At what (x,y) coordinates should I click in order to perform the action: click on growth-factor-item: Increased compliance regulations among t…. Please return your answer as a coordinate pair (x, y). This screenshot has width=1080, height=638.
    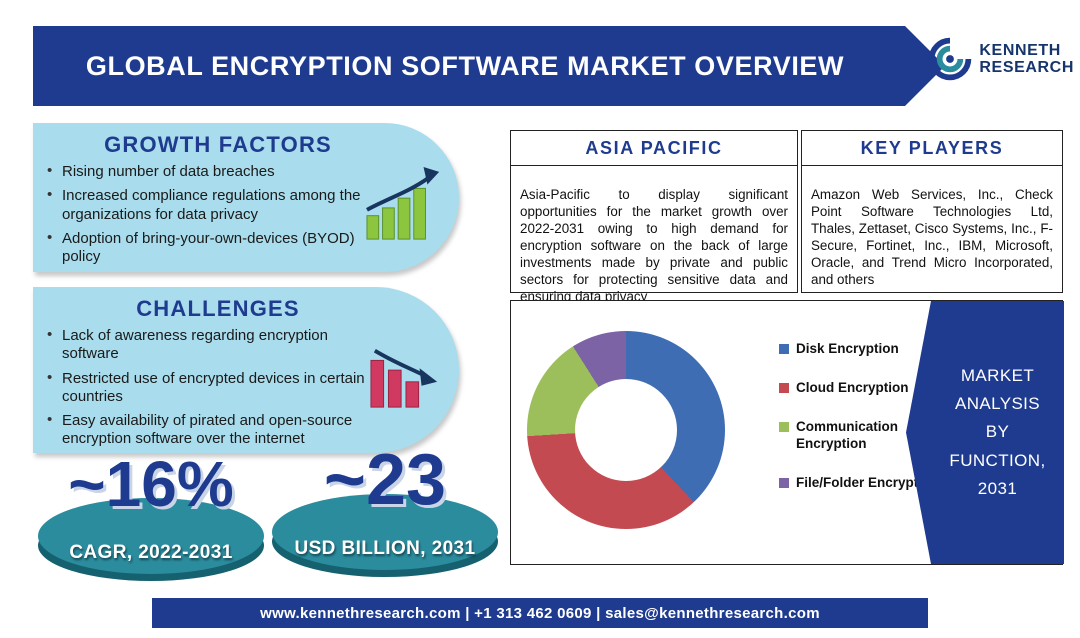
    Looking at the image, I should click on (209, 205).